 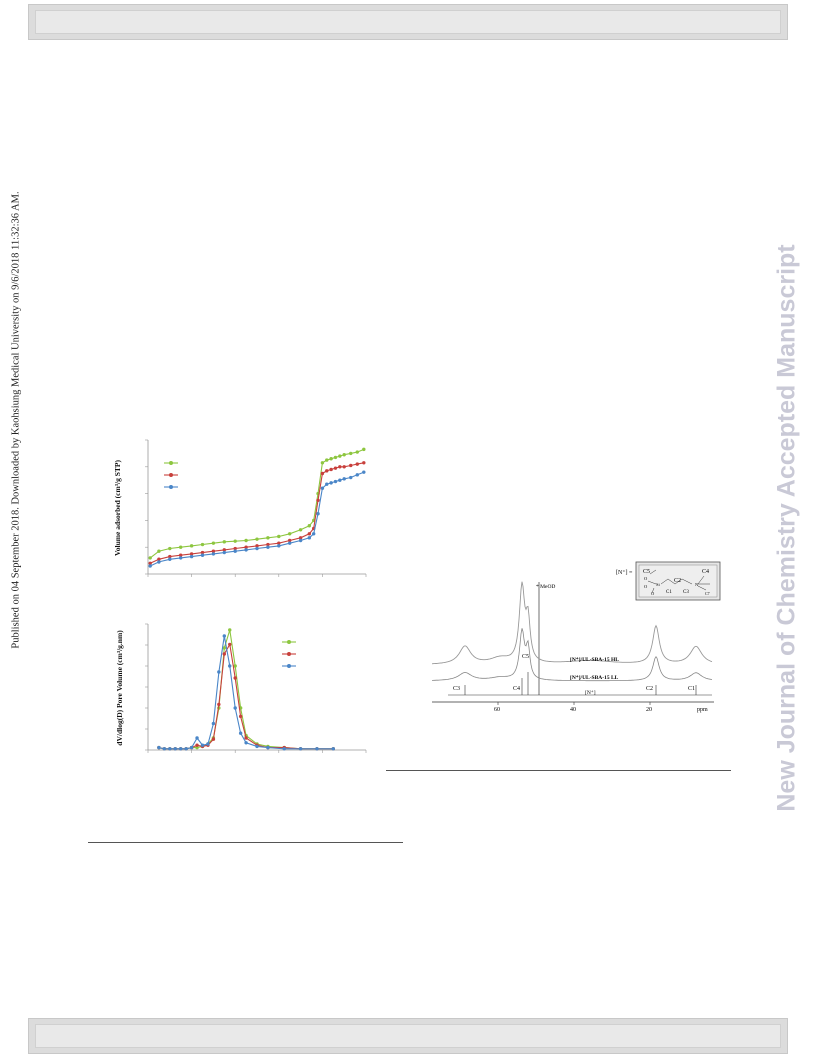 I want to click on atom-c4: C4, so click(x=705, y=572).